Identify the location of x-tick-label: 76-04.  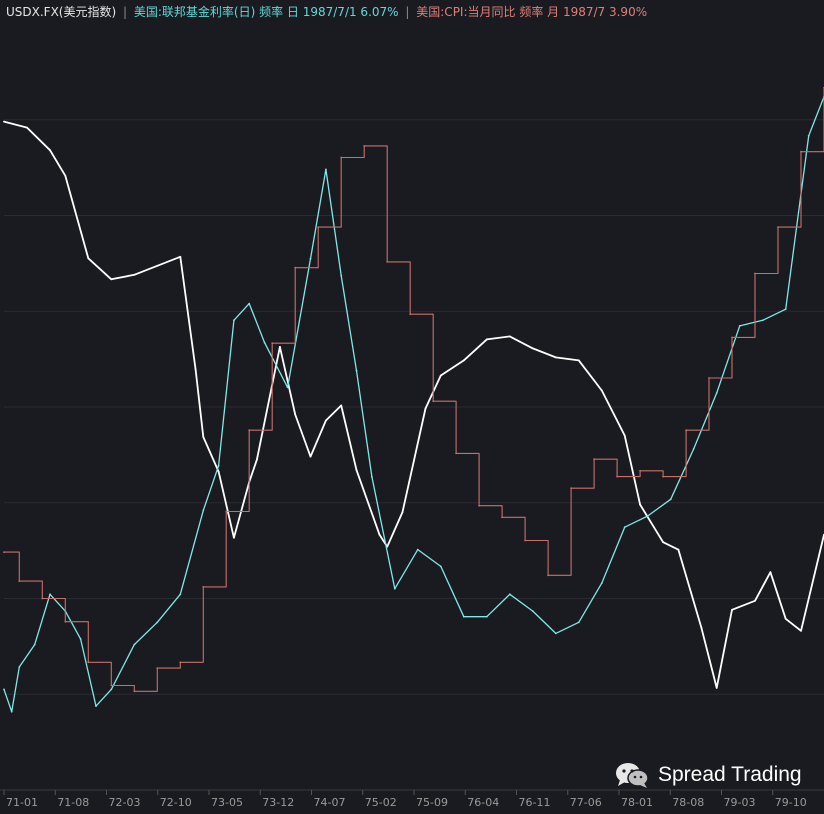
(483, 802).